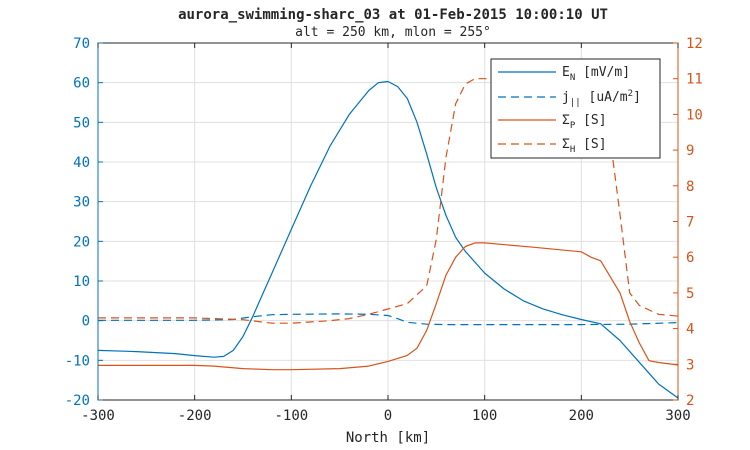 The image size is (750, 450). I want to click on x-tick-label: 100, so click(484, 416).